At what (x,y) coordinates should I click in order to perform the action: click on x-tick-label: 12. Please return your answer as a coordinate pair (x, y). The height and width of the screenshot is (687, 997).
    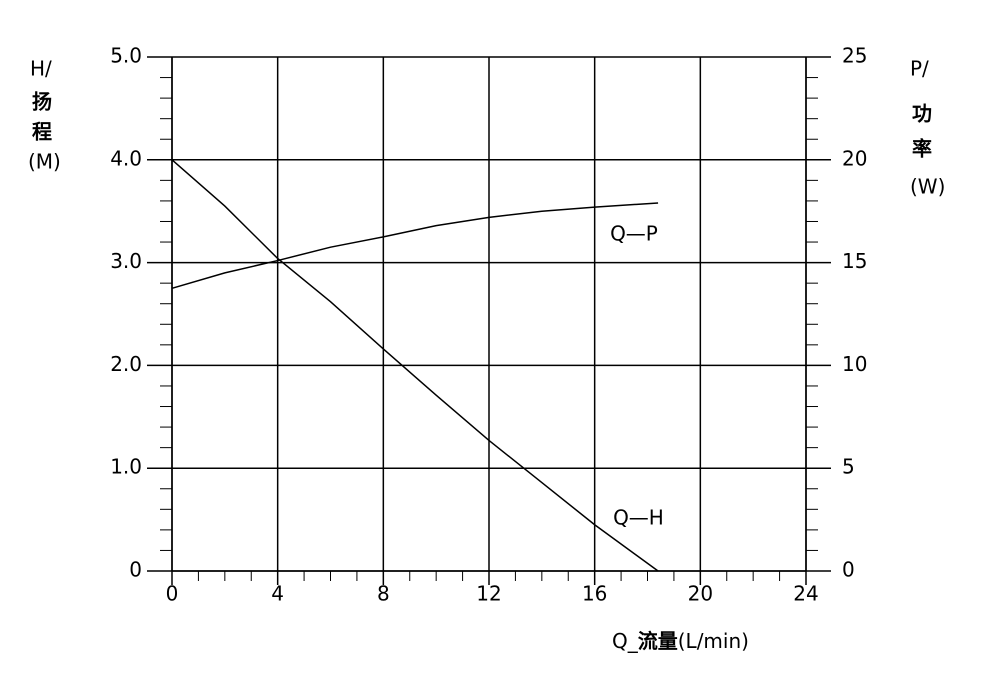
    Looking at the image, I should click on (488, 594).